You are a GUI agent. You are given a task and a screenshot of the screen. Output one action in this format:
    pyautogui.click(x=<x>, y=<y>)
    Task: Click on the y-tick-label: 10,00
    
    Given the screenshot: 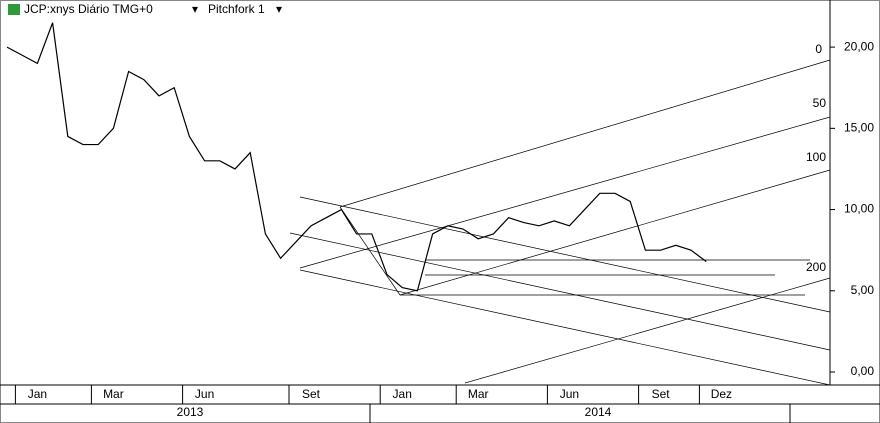 What is the action you would take?
    pyautogui.click(x=859, y=209)
    